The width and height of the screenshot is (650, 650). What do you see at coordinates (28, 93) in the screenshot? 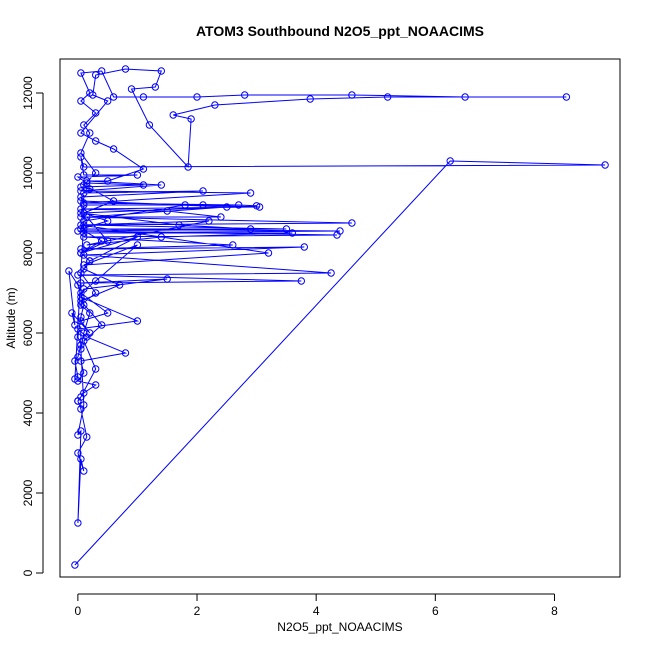
I see `y-tick-label: 12000` at bounding box center [28, 93].